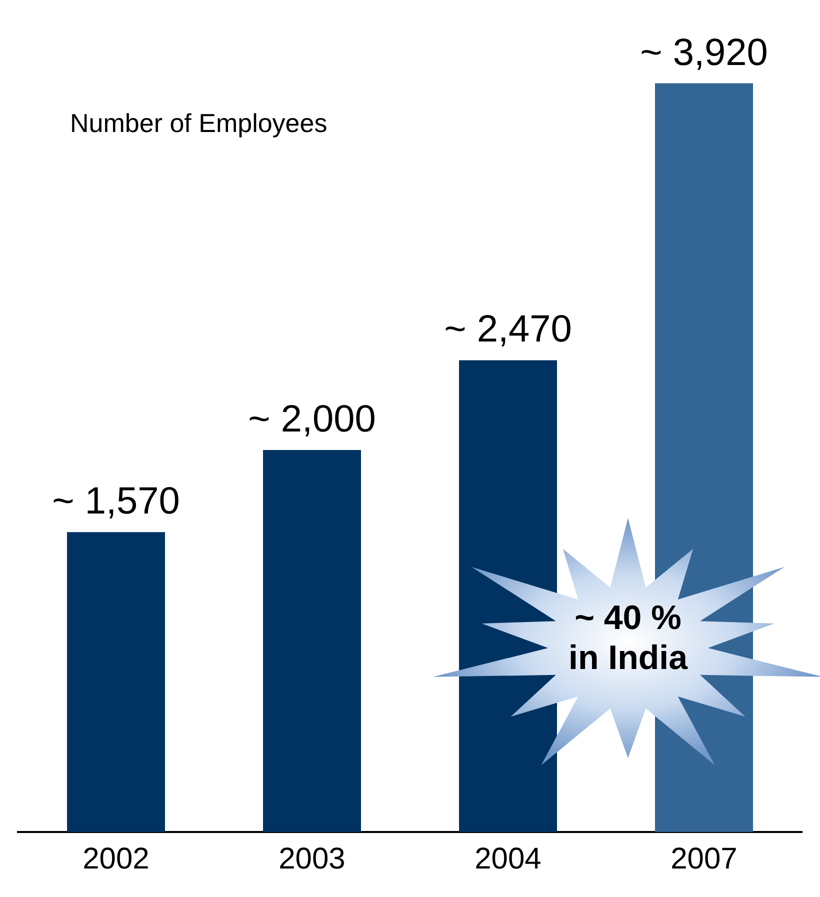  I want to click on annotation: ~ 40 % in India, so click(628, 638).